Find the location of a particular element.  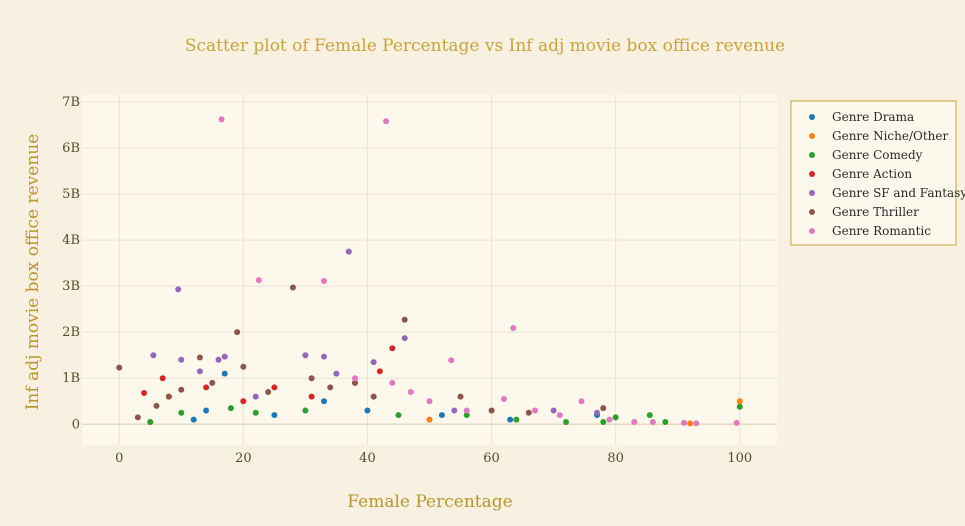

legend-entry: Genre Action is located at coordinates (872, 174).